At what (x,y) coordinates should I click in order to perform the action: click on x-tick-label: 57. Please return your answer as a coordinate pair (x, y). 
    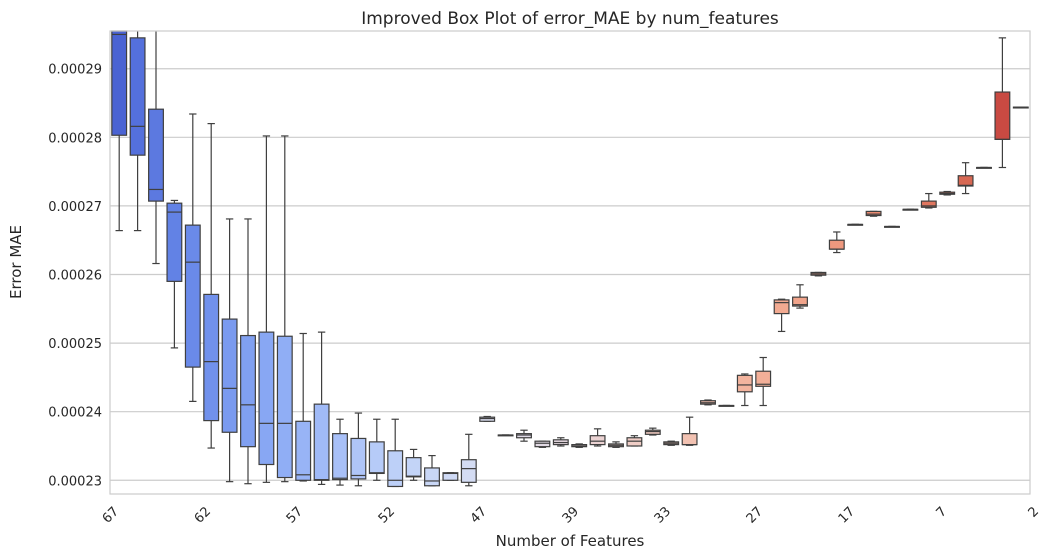
    Looking at the image, I should click on (295, 515).